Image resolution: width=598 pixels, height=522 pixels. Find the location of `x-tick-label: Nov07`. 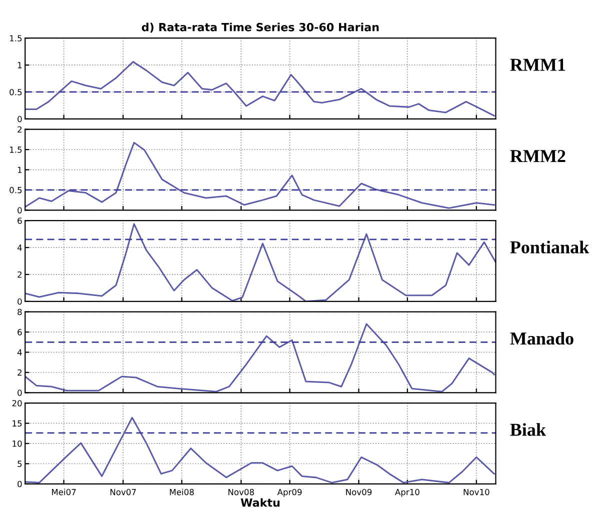

x-tick-label: Nov07 is located at coordinates (123, 492).